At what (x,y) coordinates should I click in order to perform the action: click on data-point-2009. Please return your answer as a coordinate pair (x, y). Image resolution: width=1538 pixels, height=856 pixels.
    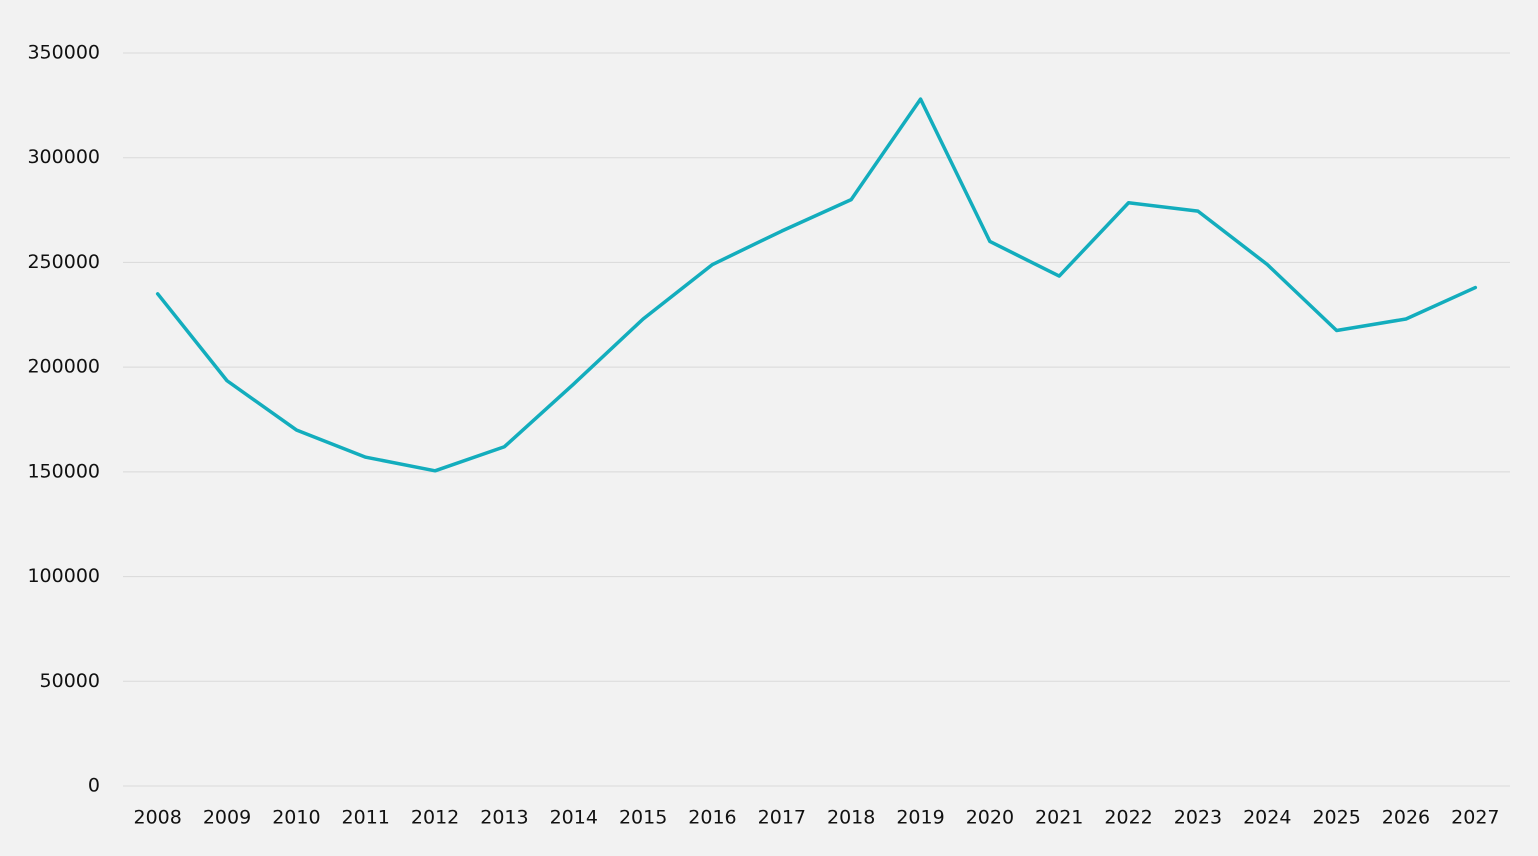
    Looking at the image, I should click on (227, 381).